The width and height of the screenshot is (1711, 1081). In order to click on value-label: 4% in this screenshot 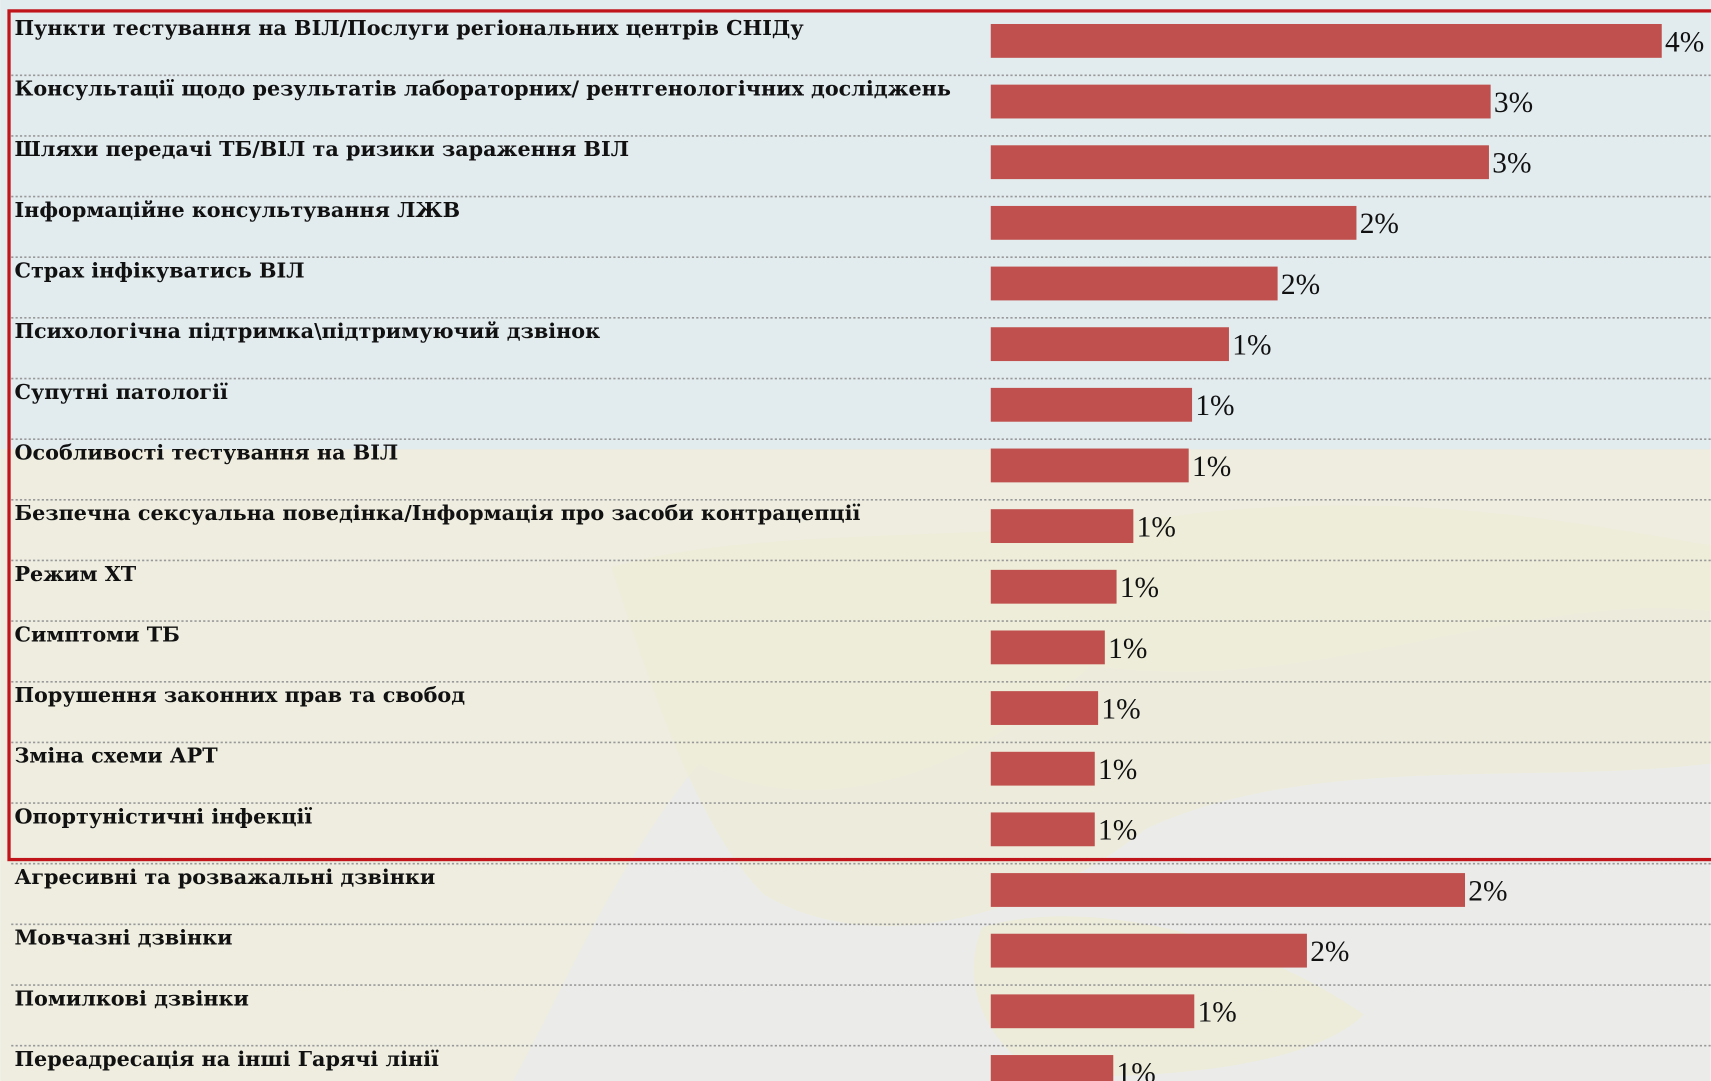, I will do `click(1684, 42)`.